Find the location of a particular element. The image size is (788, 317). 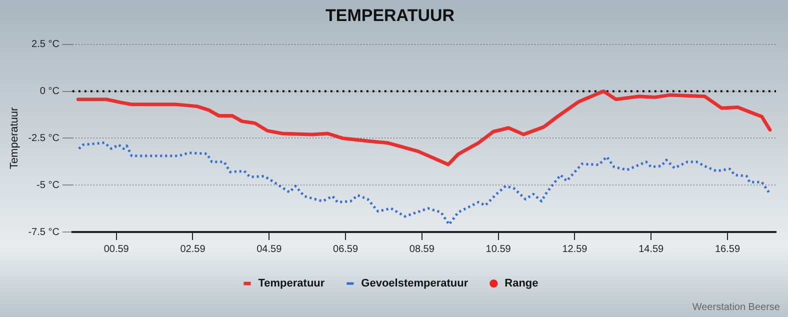

x-tick-label: 06.59 is located at coordinates (345, 249).